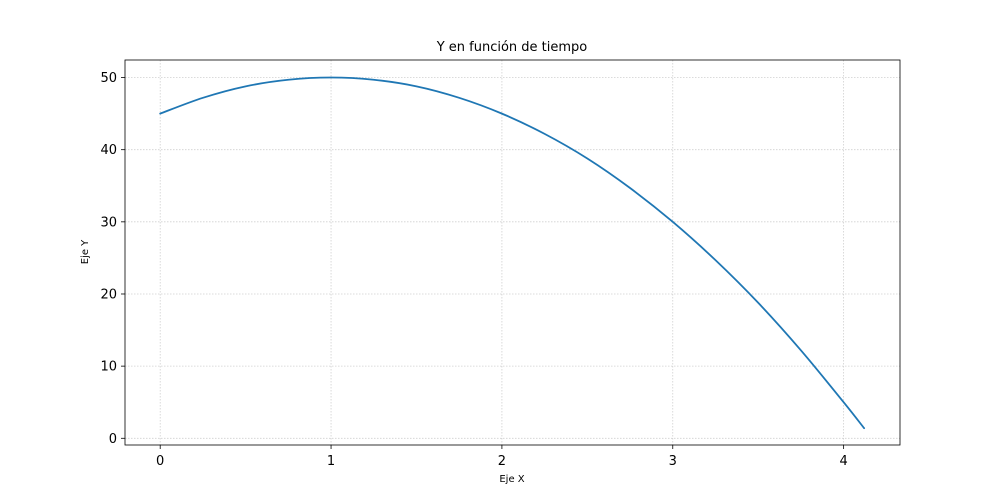 This screenshot has width=1000, height=500. I want to click on x-tick-label: 4, so click(843, 461).